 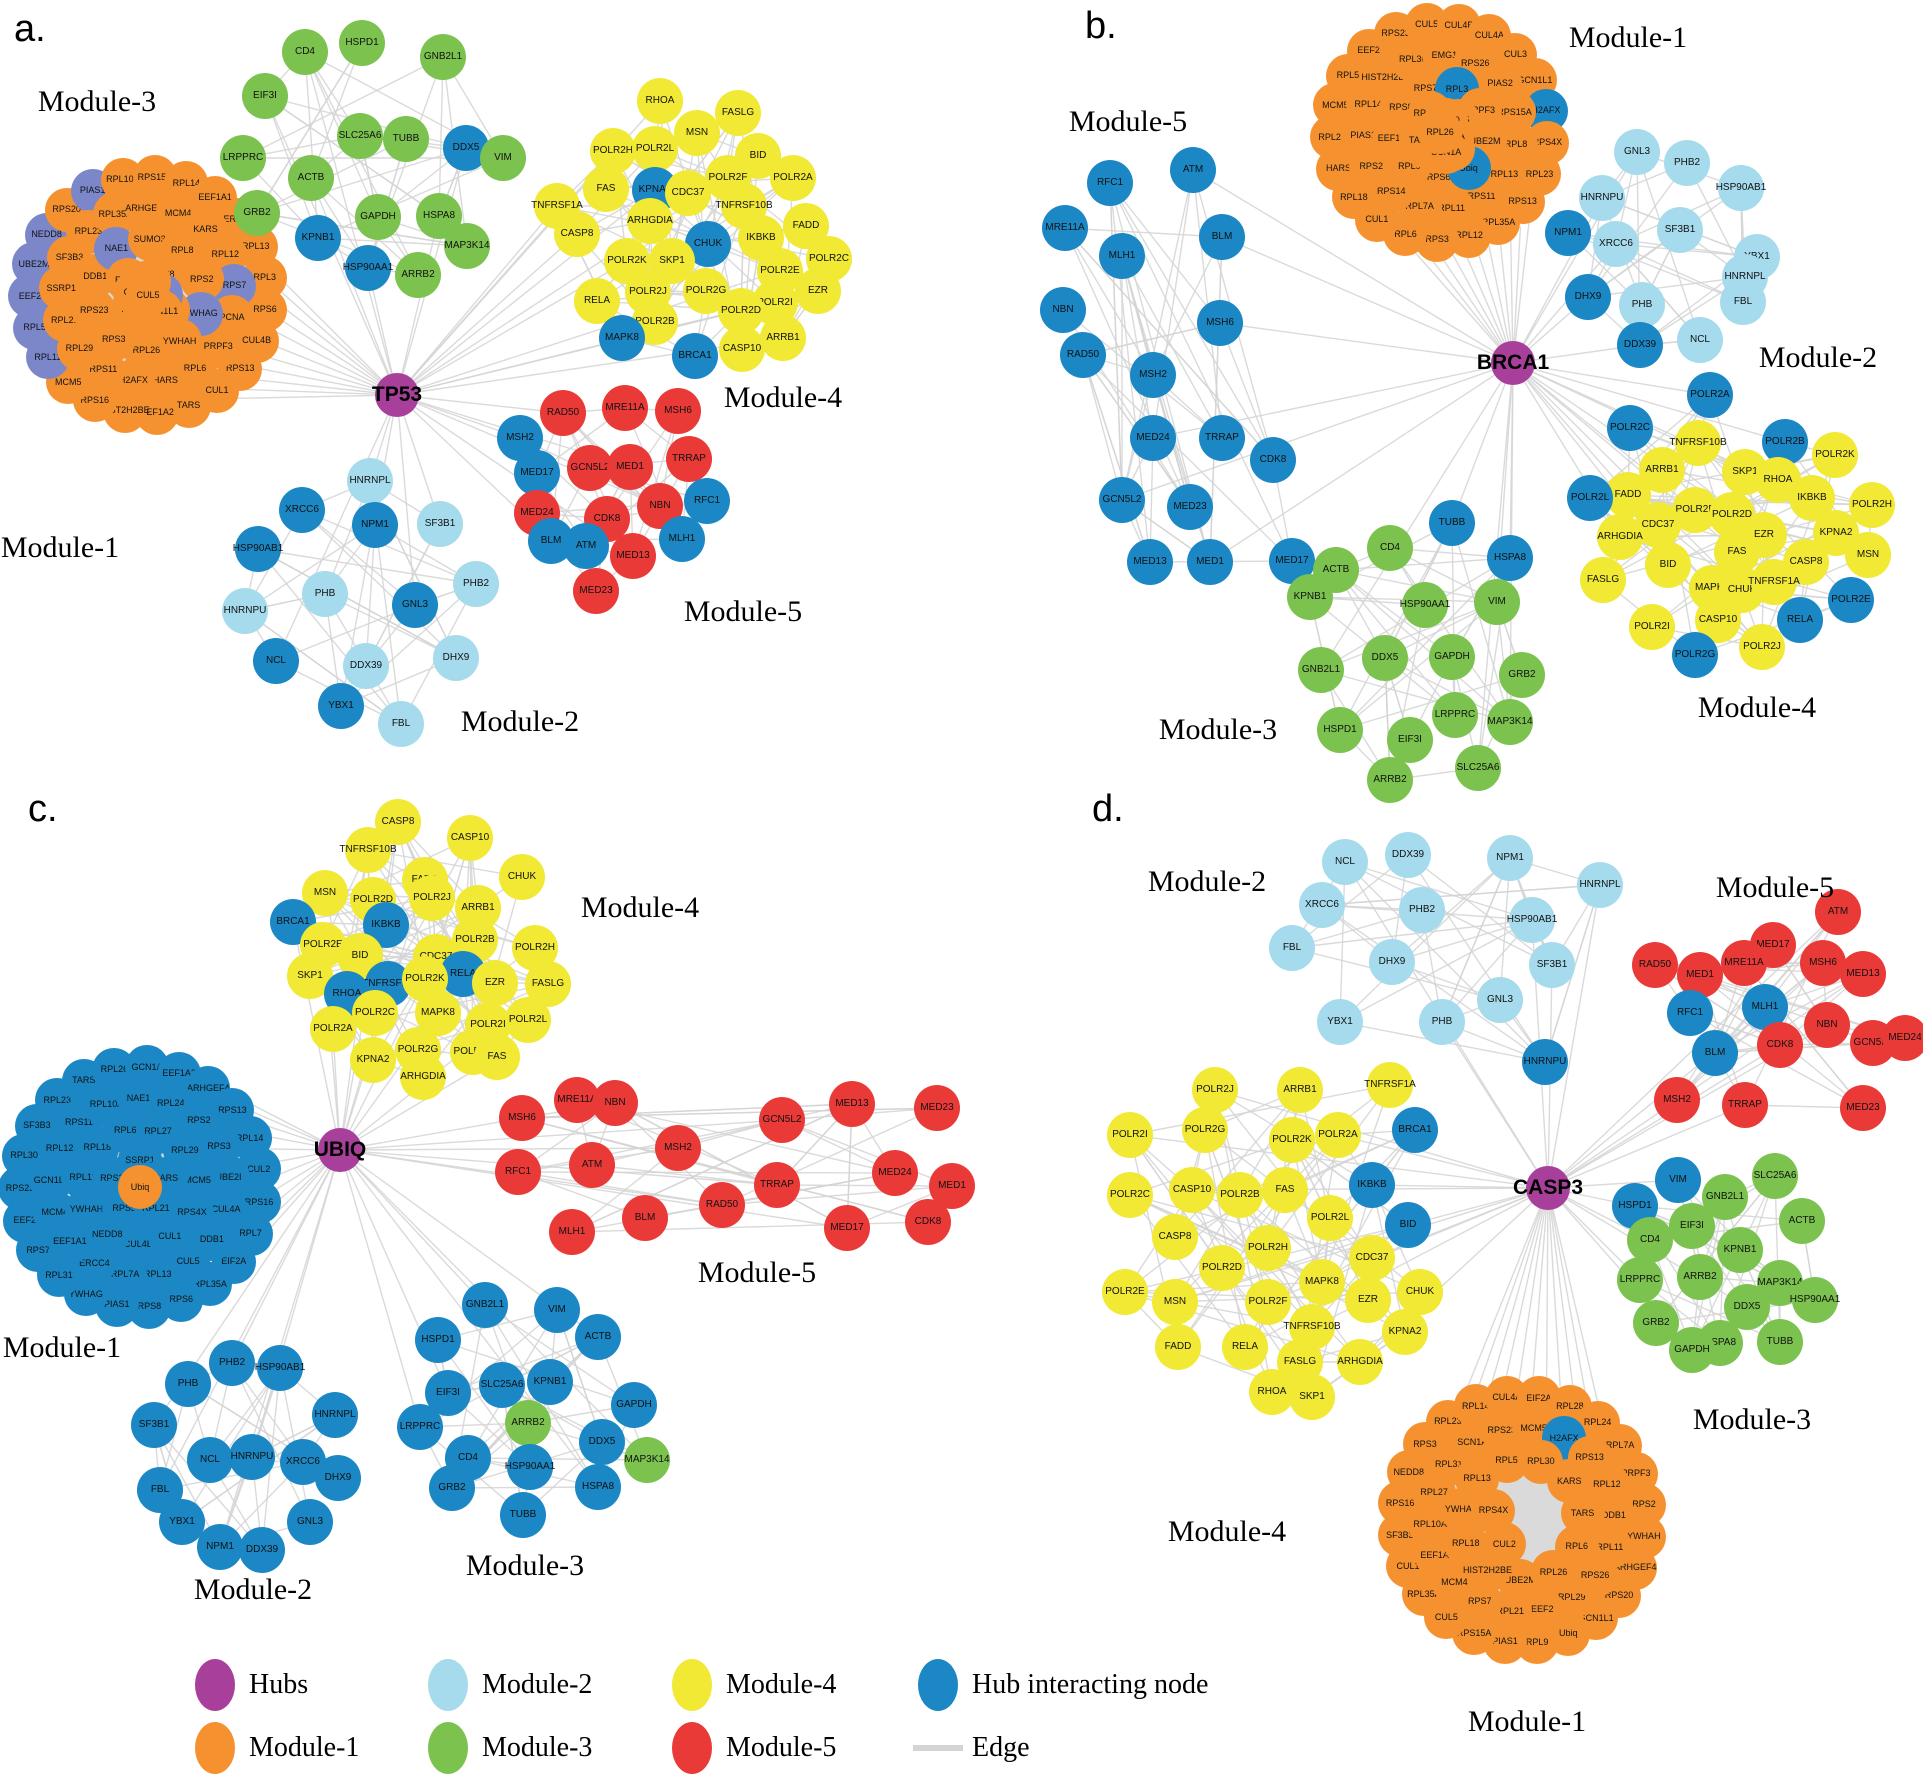 What do you see at coordinates (245, 611) in the screenshot?
I see `node-hnrnpu: HNRNPU` at bounding box center [245, 611].